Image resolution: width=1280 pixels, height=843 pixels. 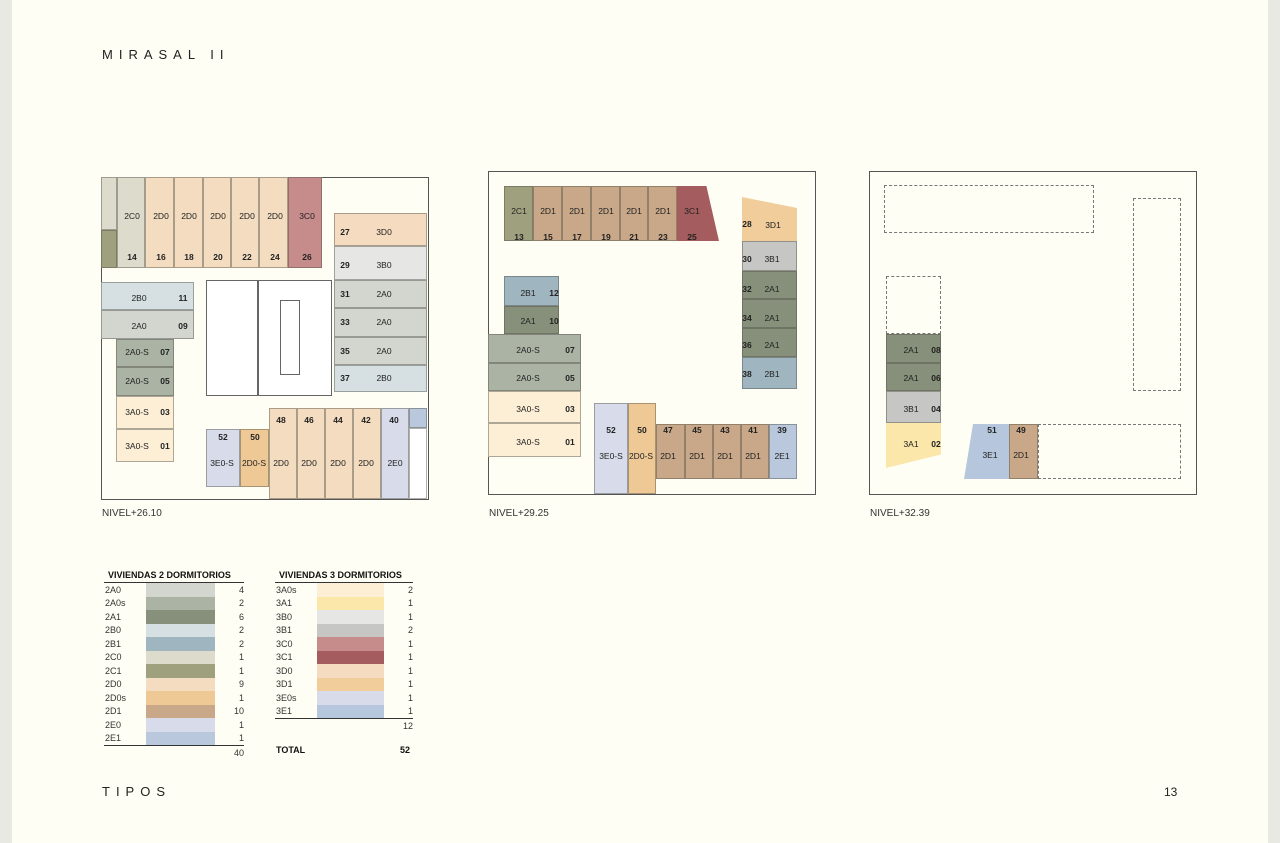 What do you see at coordinates (692, 237) in the screenshot?
I see `unit-number-label: 25` at bounding box center [692, 237].